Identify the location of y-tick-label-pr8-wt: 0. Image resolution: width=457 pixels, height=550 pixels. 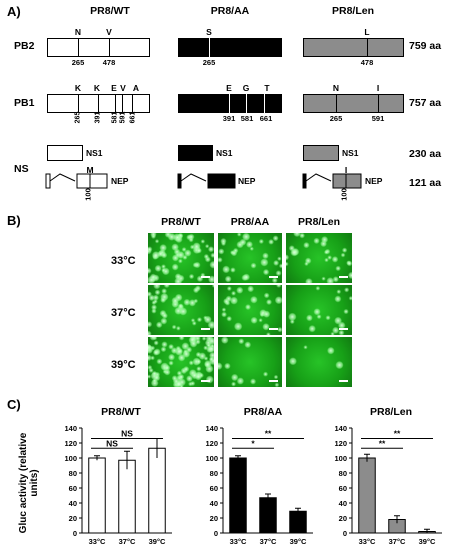
(75, 533).